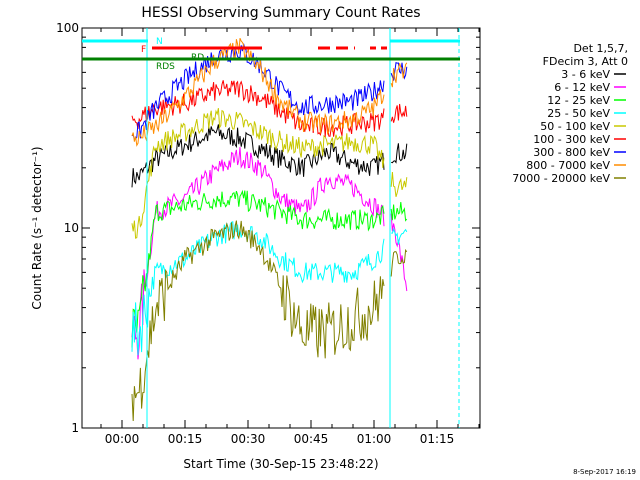 The image size is (640, 480). I want to click on legend-entry-label: 100 - 300 keV, so click(571, 139).